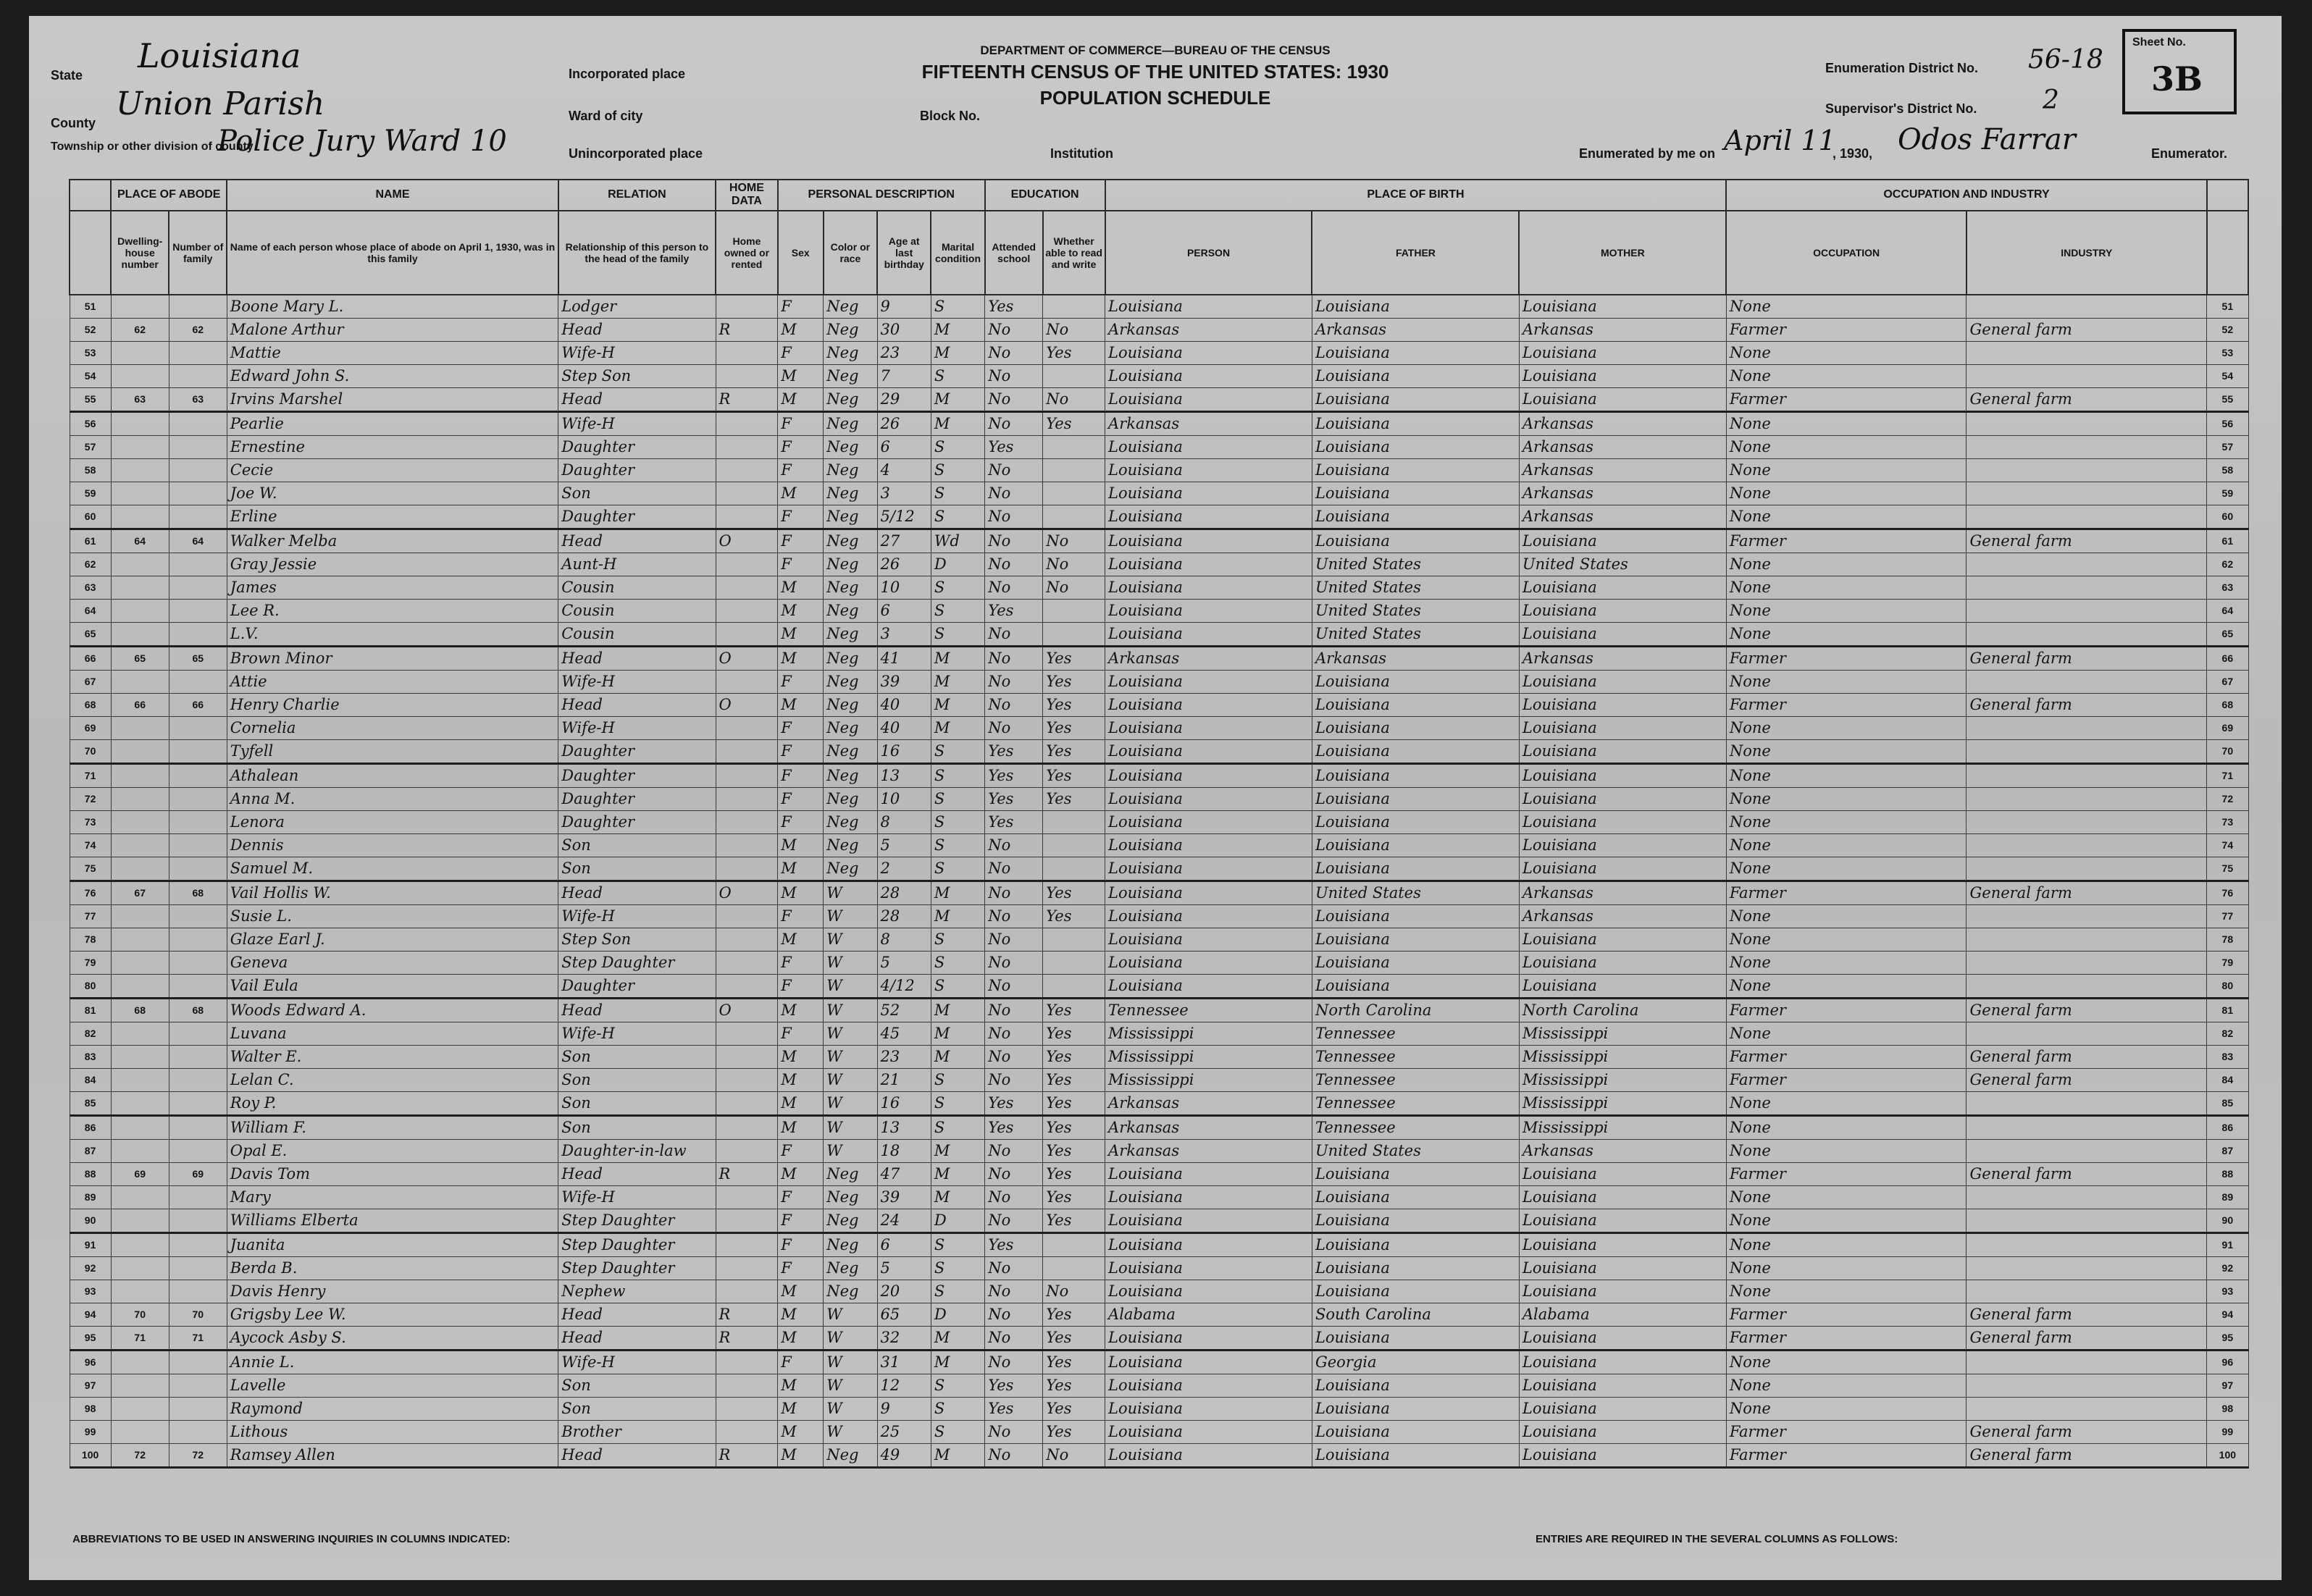  Describe the element at coordinates (904, 1291) in the screenshot. I see `cell: 20` at that location.